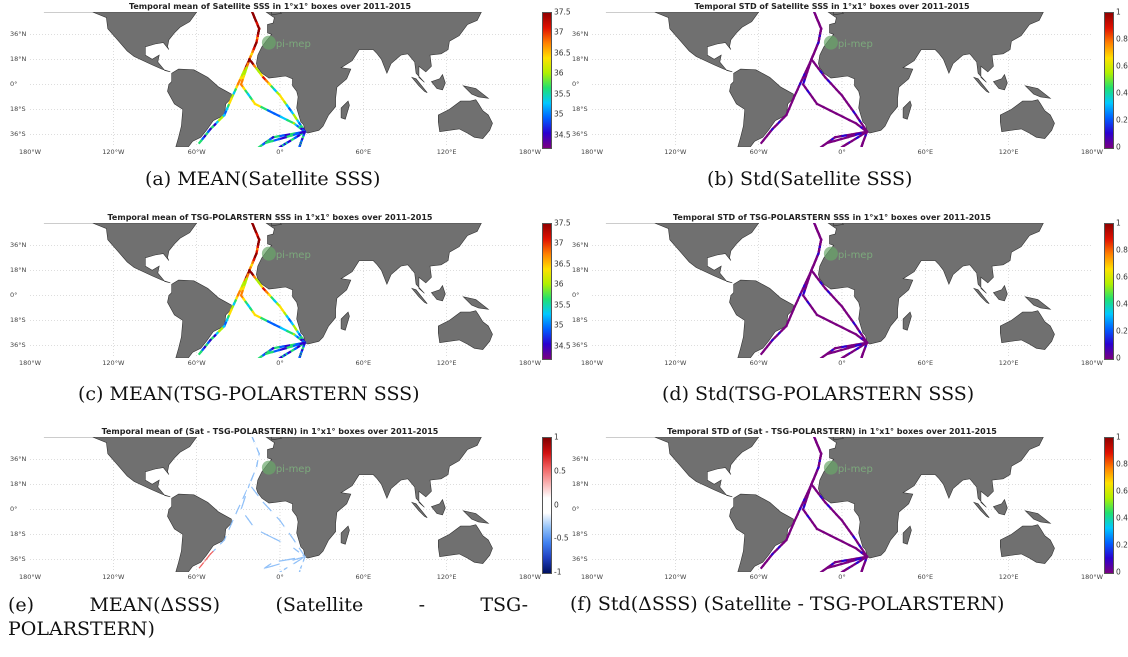 The height and width of the screenshot is (657, 1128). I want to click on landmass-borneo, so click(1000, 293).